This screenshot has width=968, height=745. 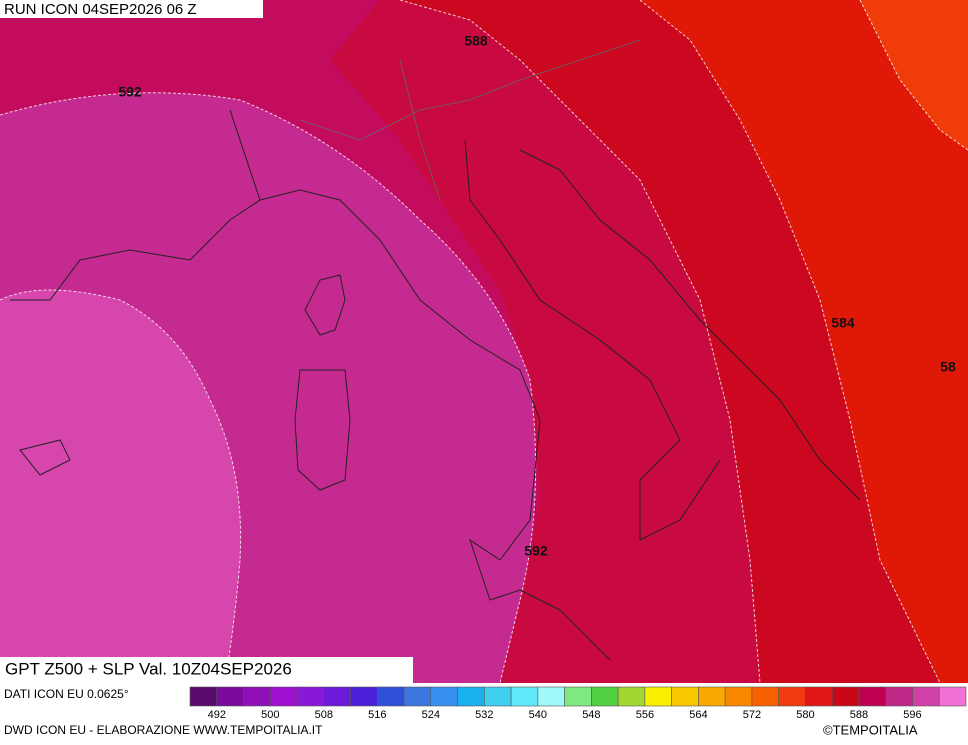 What do you see at coordinates (859, 715) in the screenshot?
I see `colorbar-label: 588` at bounding box center [859, 715].